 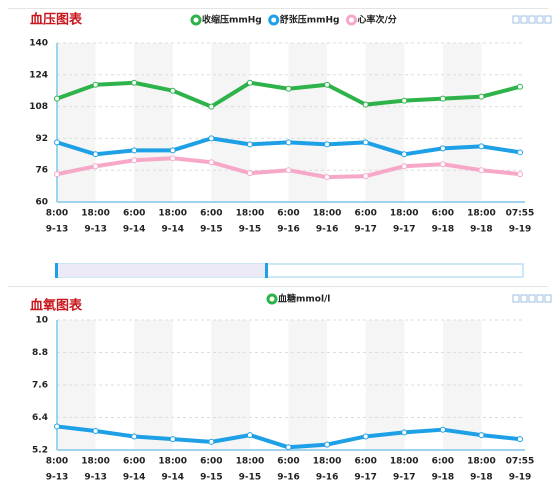 What do you see at coordinates (40, 418) in the screenshot?
I see `y-tick-label: 6.4` at bounding box center [40, 418].